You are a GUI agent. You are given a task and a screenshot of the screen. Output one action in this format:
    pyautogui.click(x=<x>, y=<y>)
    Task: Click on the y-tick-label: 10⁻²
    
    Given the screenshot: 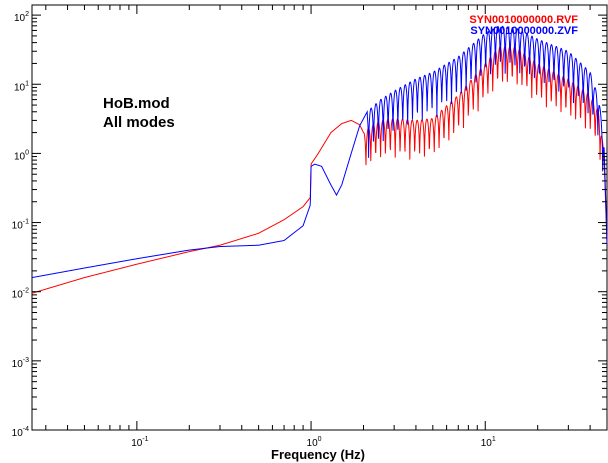 What is the action you would take?
    pyautogui.click(x=20, y=294)
    